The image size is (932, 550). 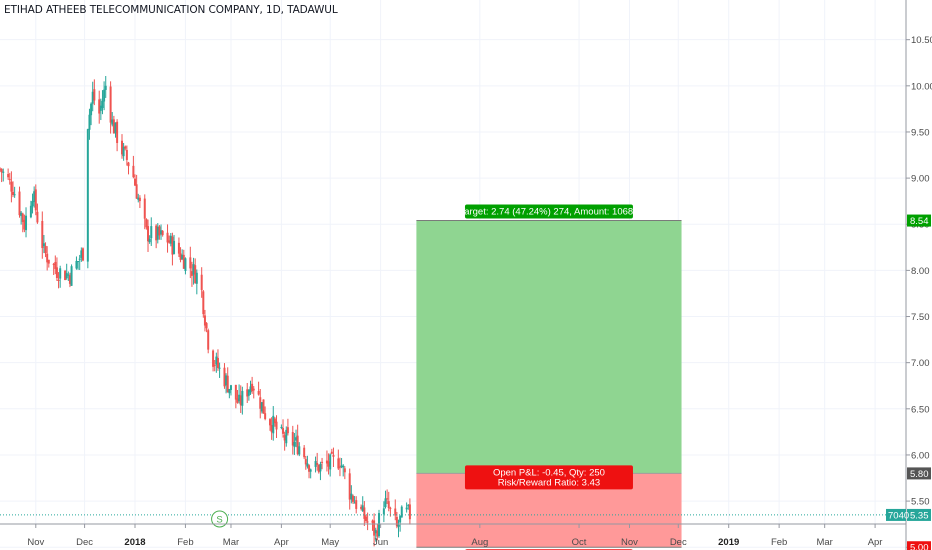 What do you see at coordinates (548, 477) in the screenshot?
I see `pnl-label-bg` at bounding box center [548, 477].